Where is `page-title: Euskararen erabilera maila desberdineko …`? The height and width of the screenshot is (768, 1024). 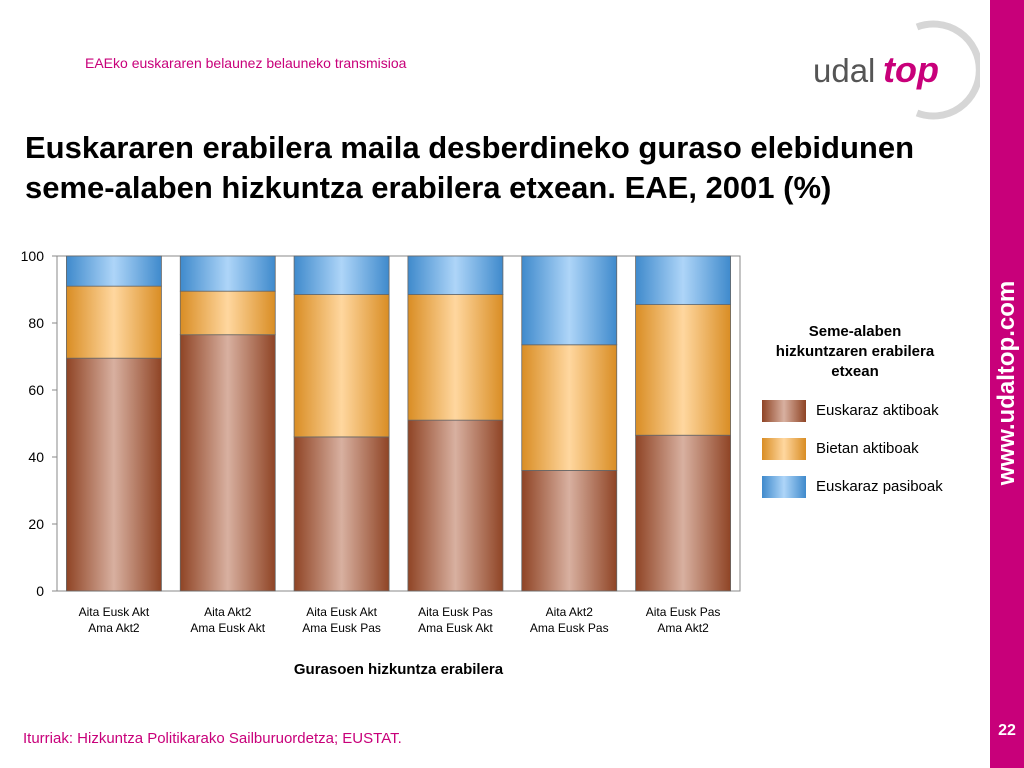 page-title: Euskararen erabilera maila desberdineko … is located at coordinates (505, 168).